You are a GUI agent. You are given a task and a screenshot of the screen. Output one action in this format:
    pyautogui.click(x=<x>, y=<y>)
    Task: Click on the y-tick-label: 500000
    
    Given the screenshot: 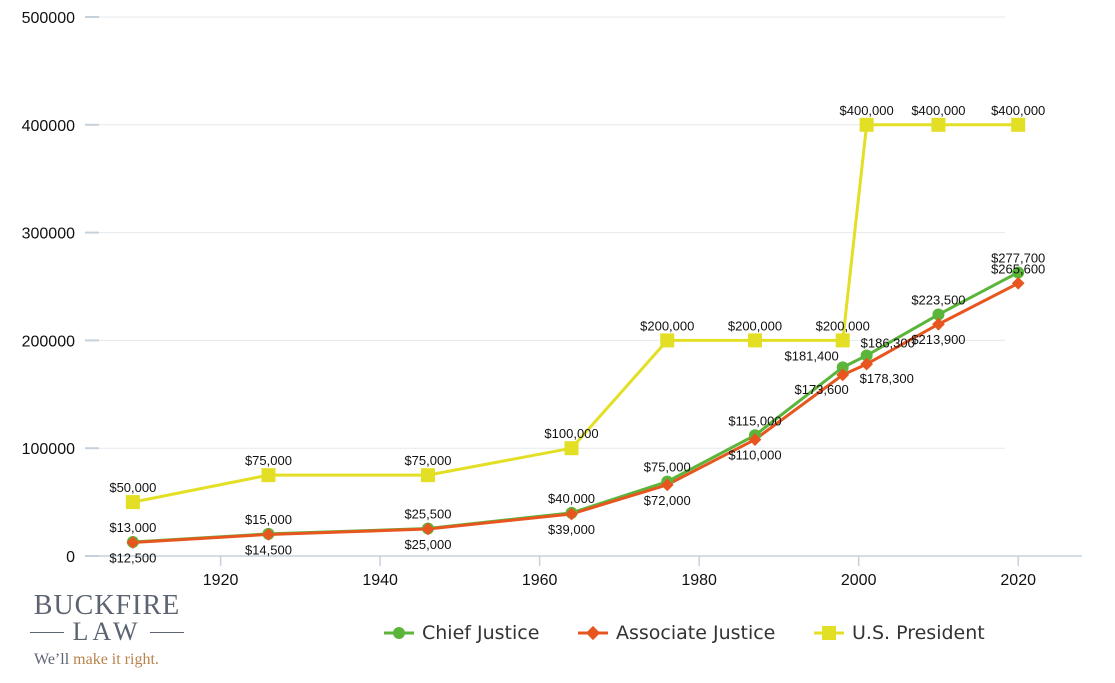 What is the action you would take?
    pyautogui.click(x=48, y=18)
    